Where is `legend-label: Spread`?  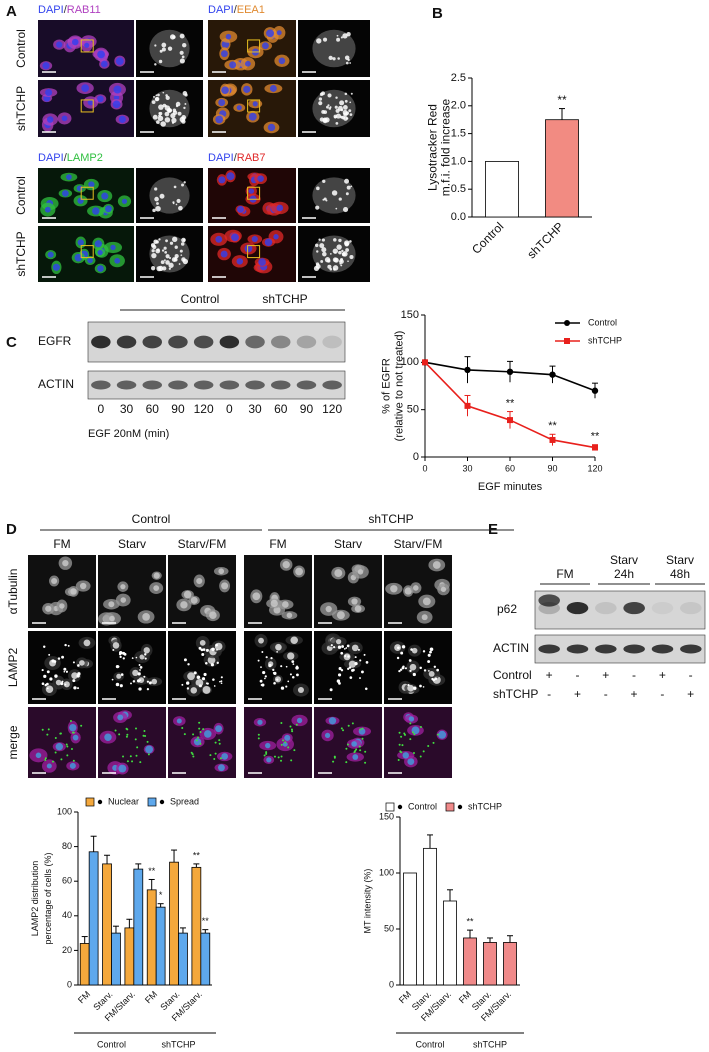 legend-label: Spread is located at coordinates (184, 801).